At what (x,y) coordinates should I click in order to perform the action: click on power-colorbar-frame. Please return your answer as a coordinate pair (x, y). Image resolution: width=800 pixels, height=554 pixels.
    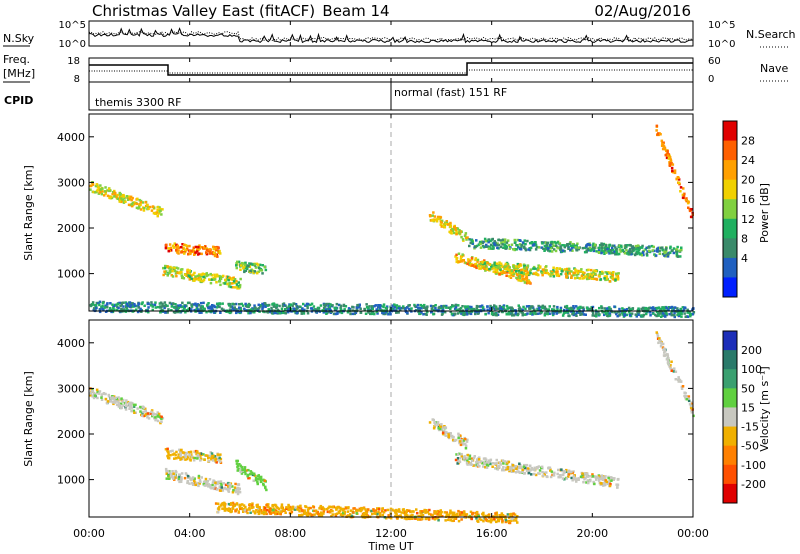
    Looking at the image, I should click on (730, 209).